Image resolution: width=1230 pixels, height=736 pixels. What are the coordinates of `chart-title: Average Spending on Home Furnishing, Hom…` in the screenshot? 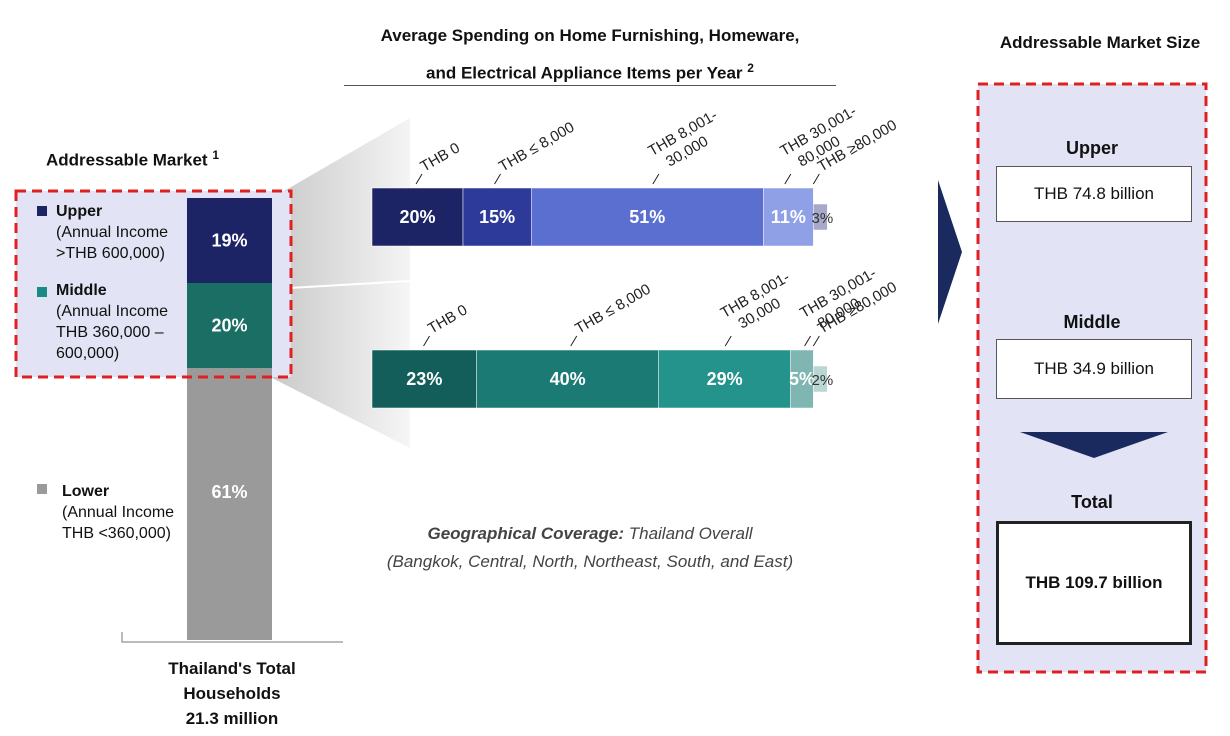 It's located at (590, 55).